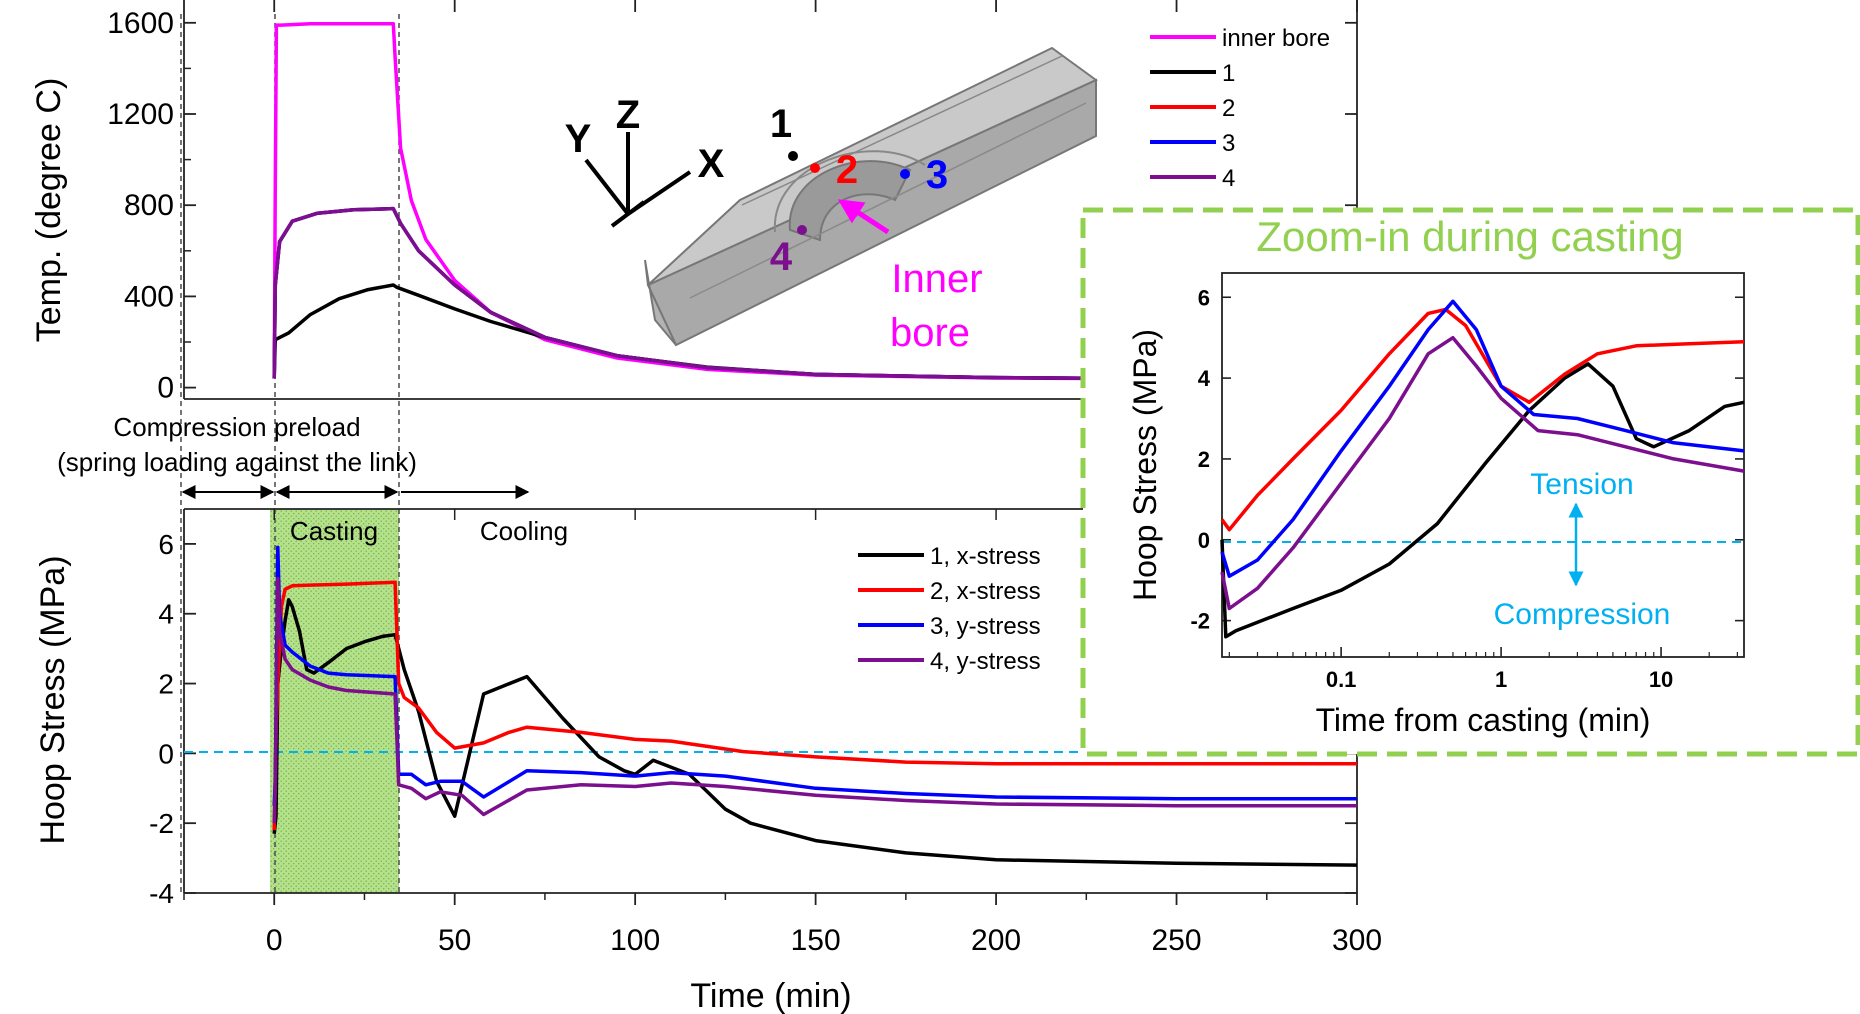 This screenshot has width=1860, height=1014. What do you see at coordinates (1276, 38) in the screenshot?
I see `legend-label-inner-bore: inner bore` at bounding box center [1276, 38].